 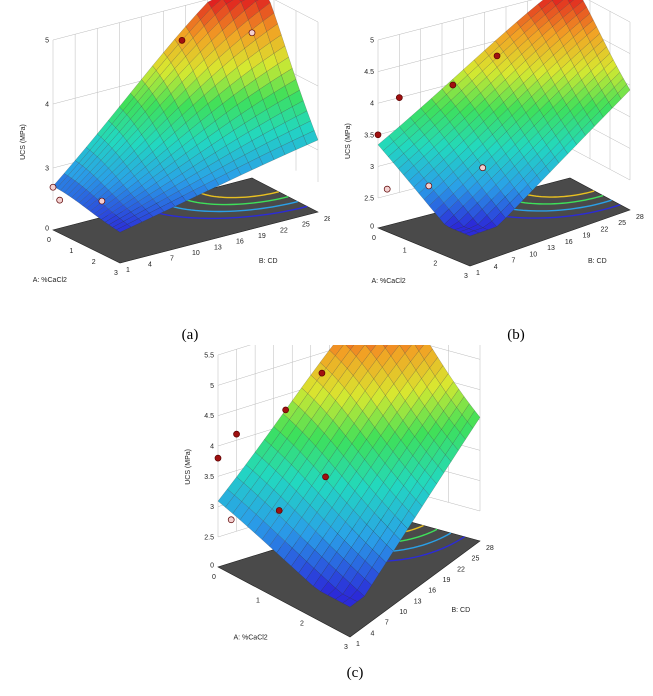 What do you see at coordinates (199, 461) in the screenshot?
I see `z-axis-c: 0 2.5 3 3.5 4 4.5 5 5.5 UCS (MPa)` at bounding box center [199, 461].